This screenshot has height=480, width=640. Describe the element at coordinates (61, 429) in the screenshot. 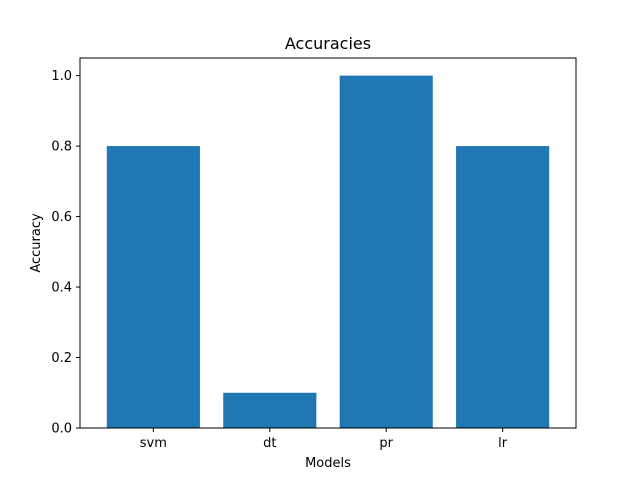

I see `y-tick-label-0: 0.0` at that location.